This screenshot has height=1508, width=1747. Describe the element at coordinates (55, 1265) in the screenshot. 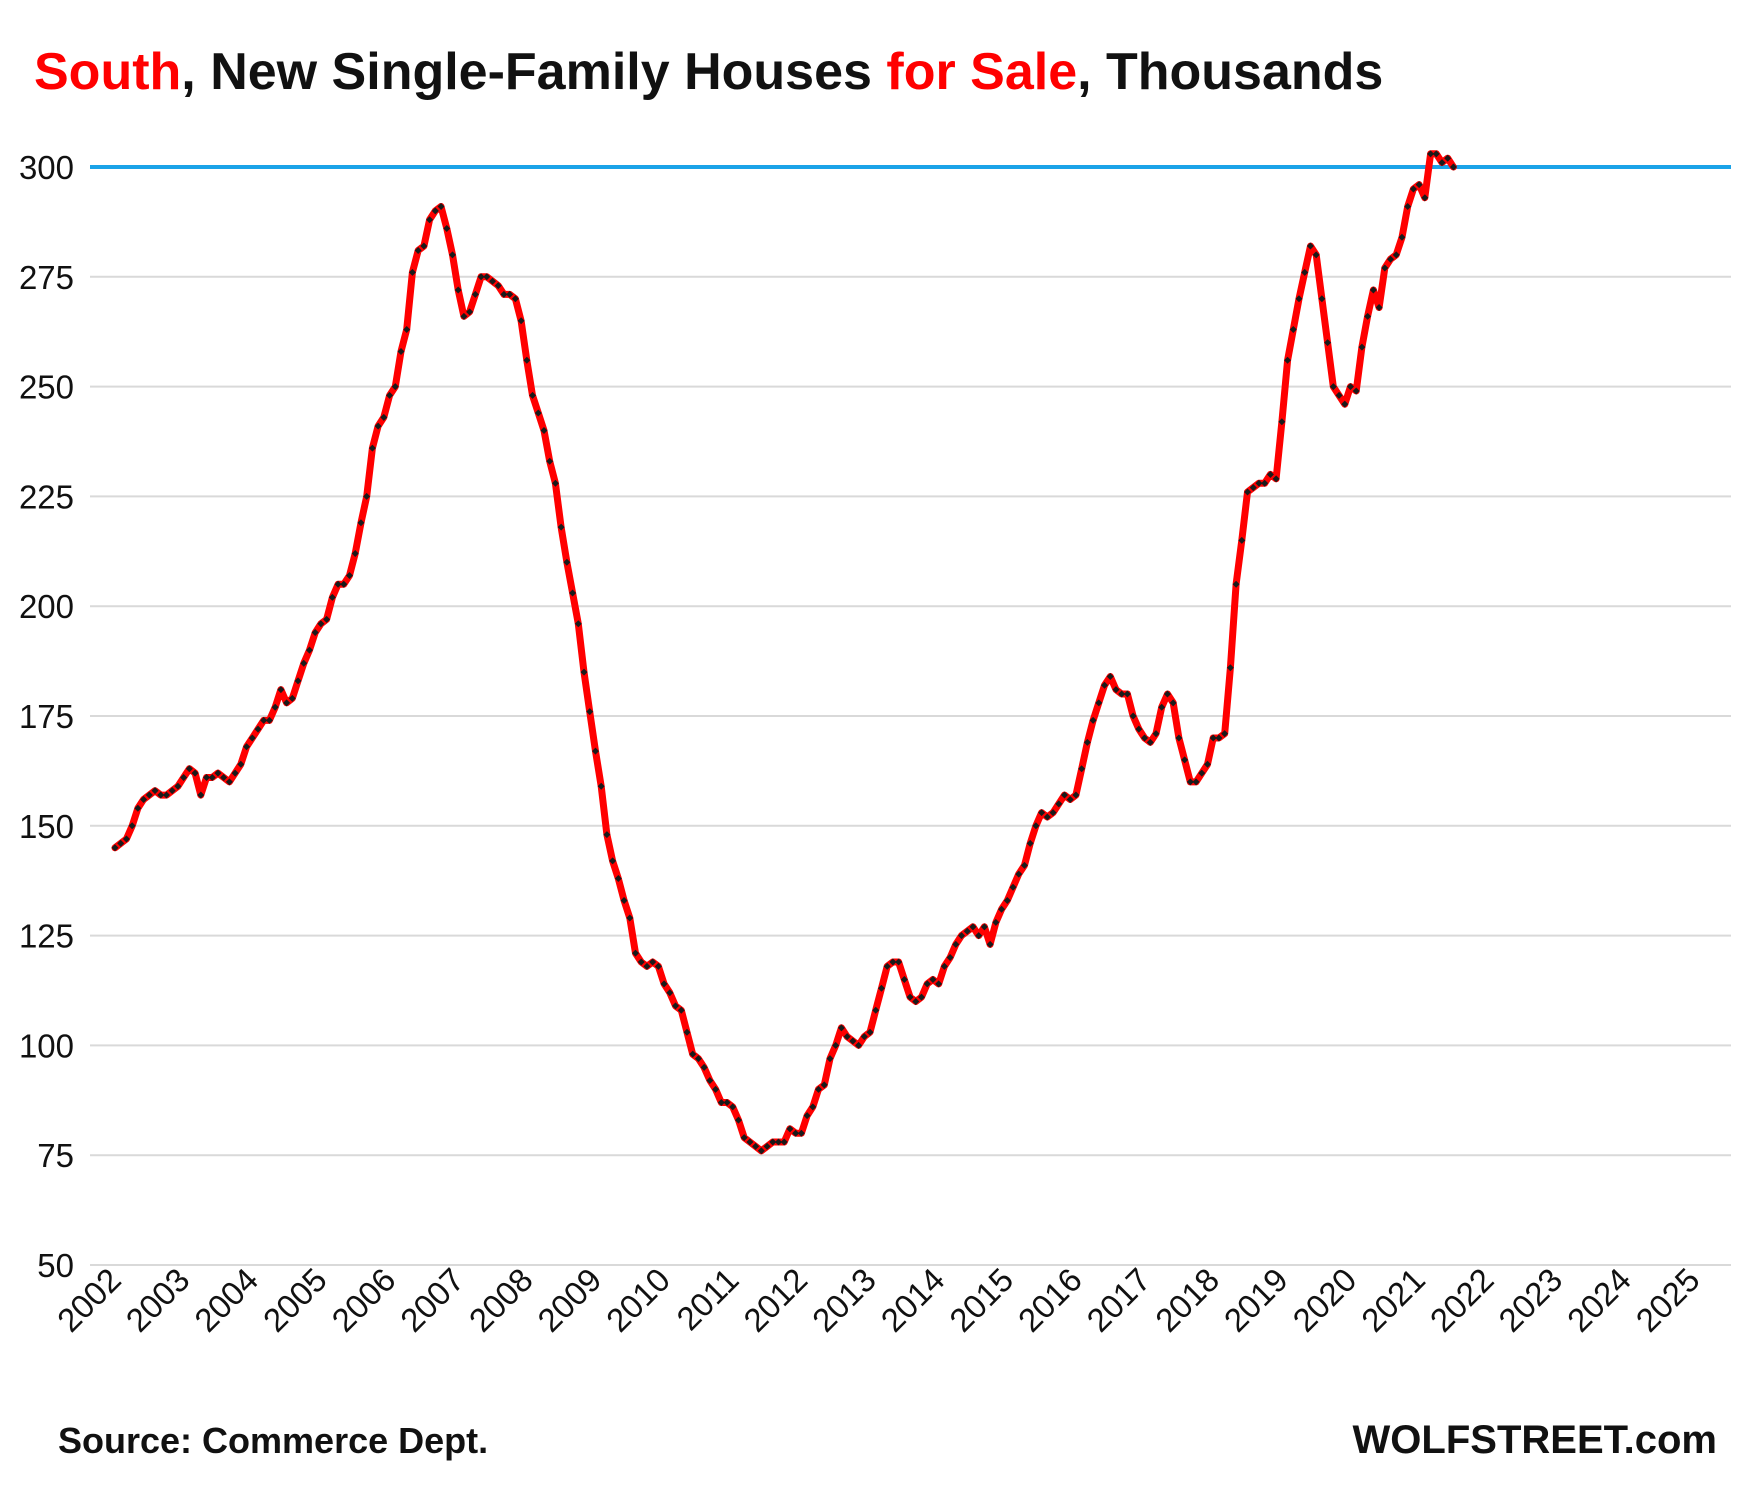

I see `y-tick-label: 50` at that location.